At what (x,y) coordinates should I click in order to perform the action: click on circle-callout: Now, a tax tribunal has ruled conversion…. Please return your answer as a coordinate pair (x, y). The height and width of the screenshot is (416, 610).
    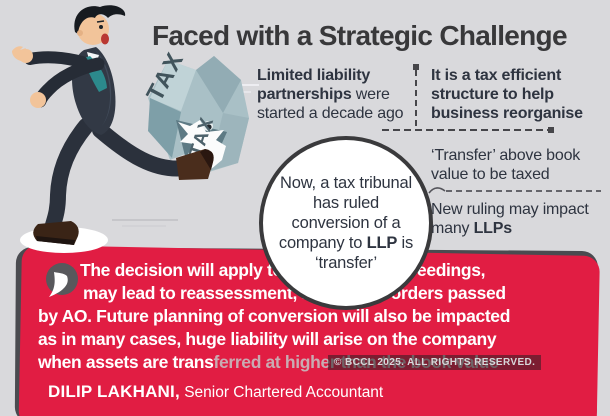
    Looking at the image, I should click on (346, 223).